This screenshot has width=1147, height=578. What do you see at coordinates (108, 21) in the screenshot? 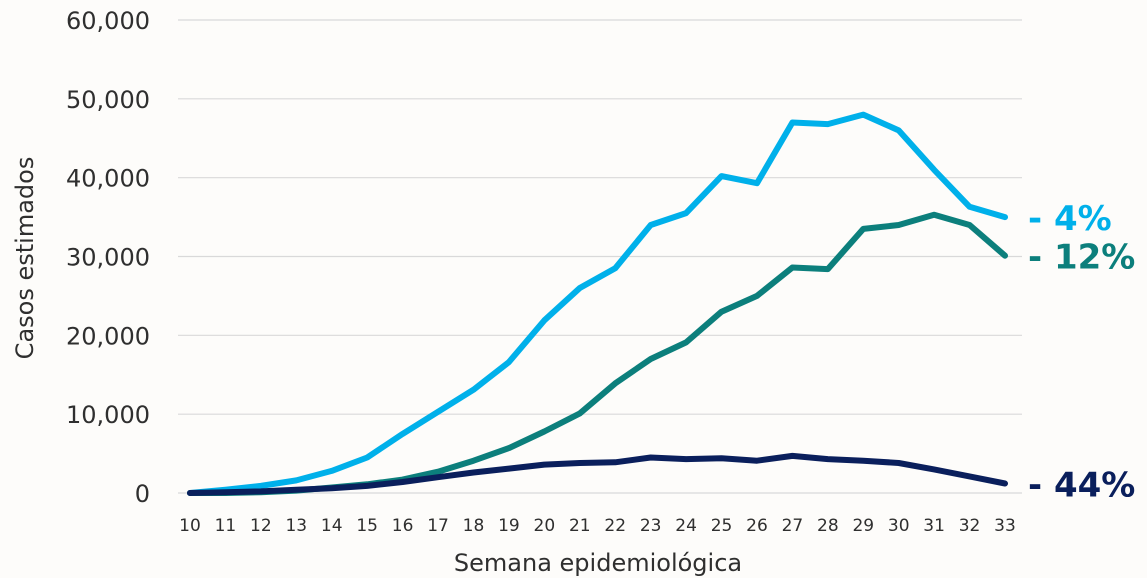
I see `y-tick-label: 60,000` at bounding box center [108, 21].